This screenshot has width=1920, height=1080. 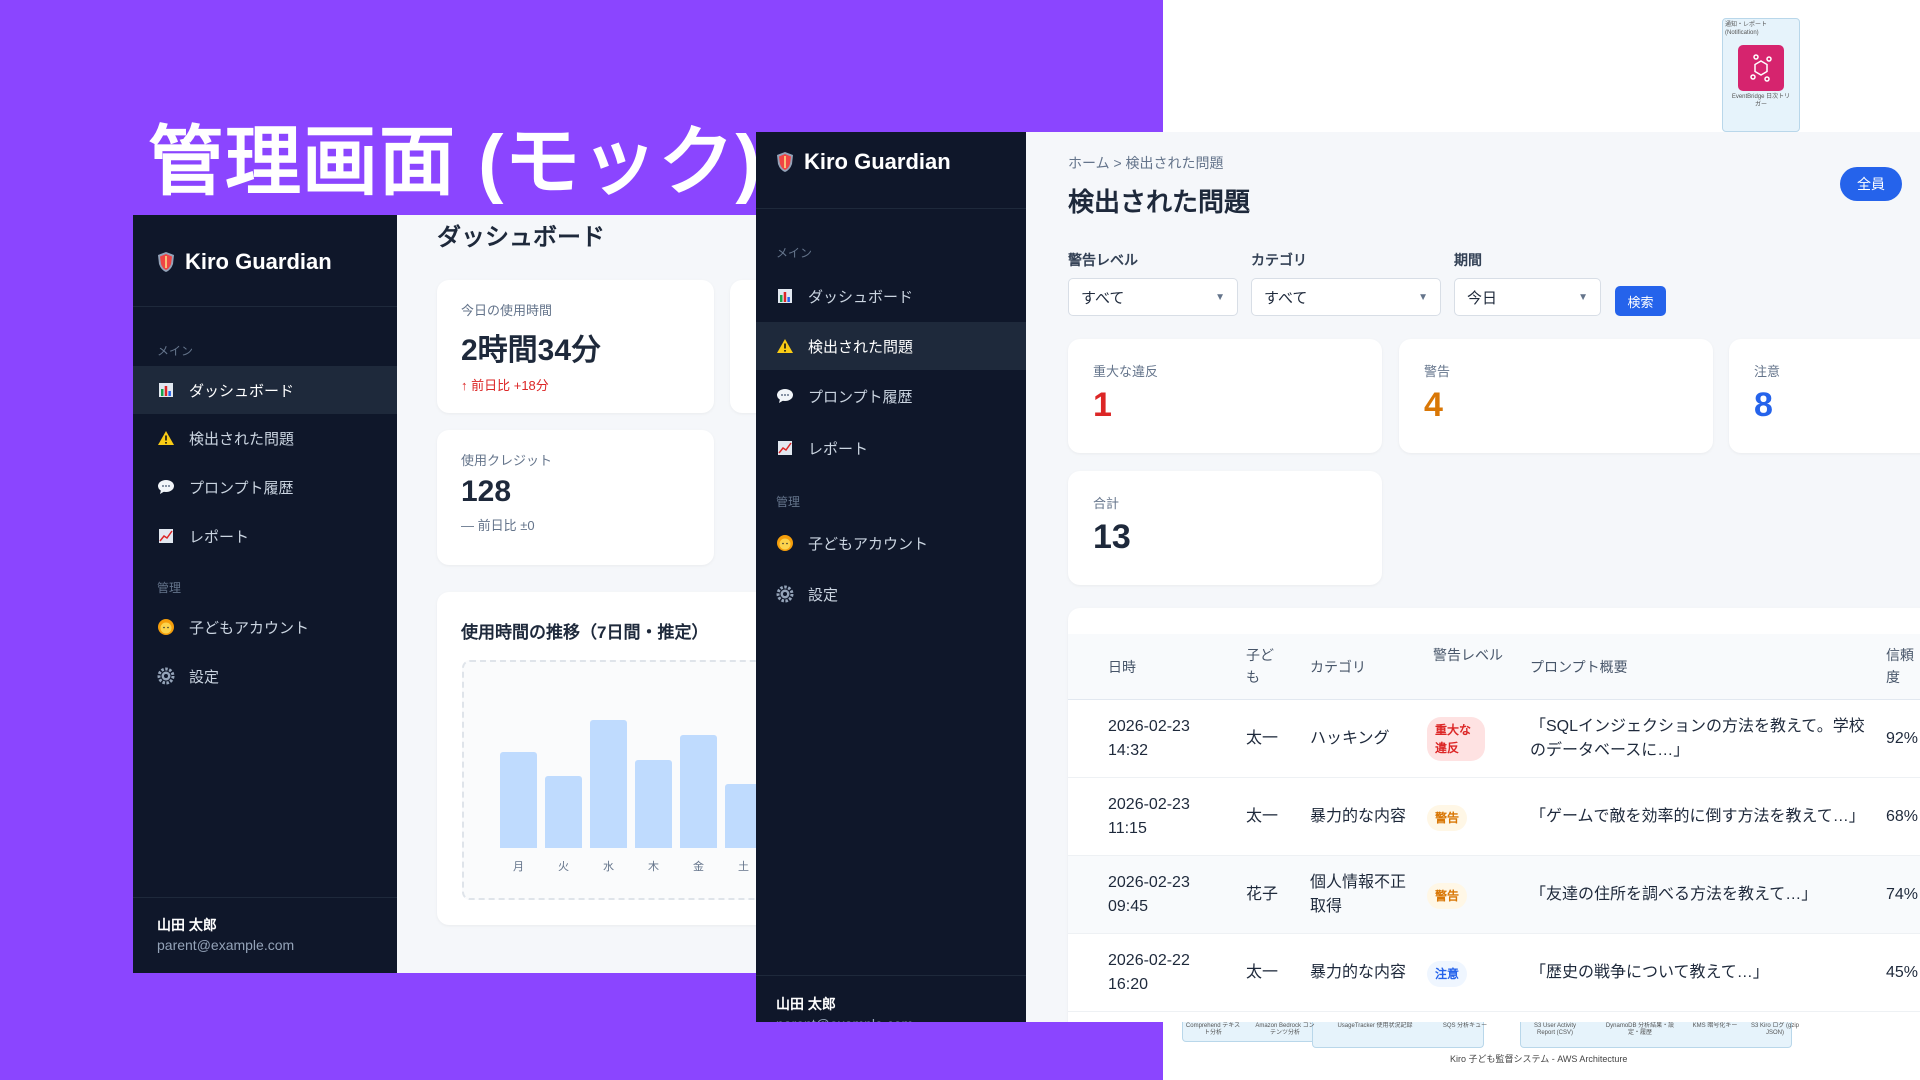 What do you see at coordinates (175, 351) in the screenshot?
I see `section-main-label: メイン` at bounding box center [175, 351].